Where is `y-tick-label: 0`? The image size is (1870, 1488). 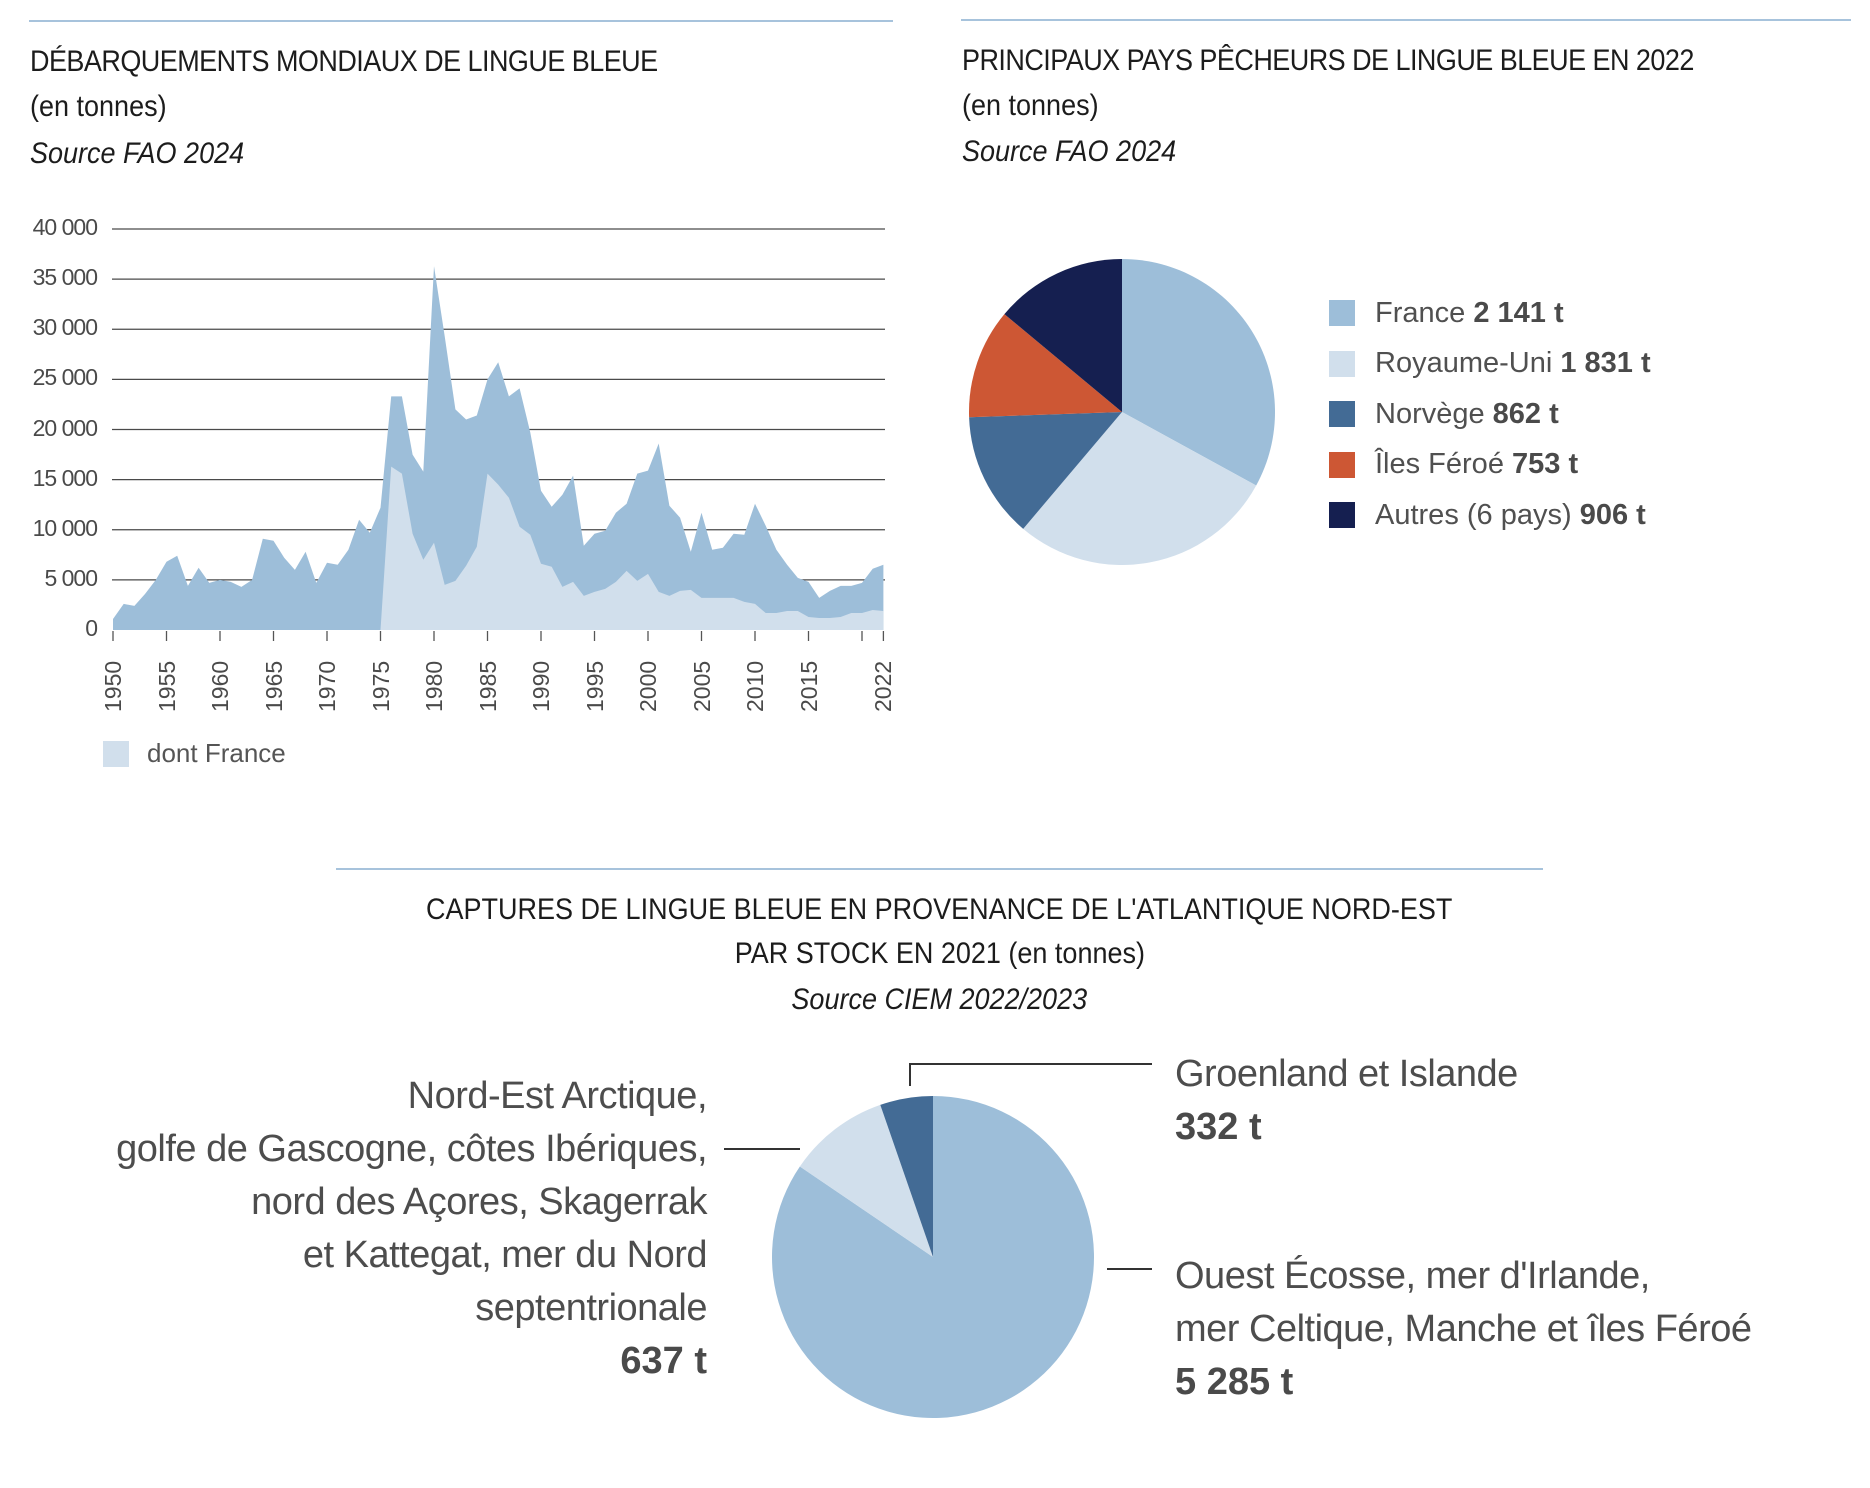 y-tick-label: 0 is located at coordinates (91, 628).